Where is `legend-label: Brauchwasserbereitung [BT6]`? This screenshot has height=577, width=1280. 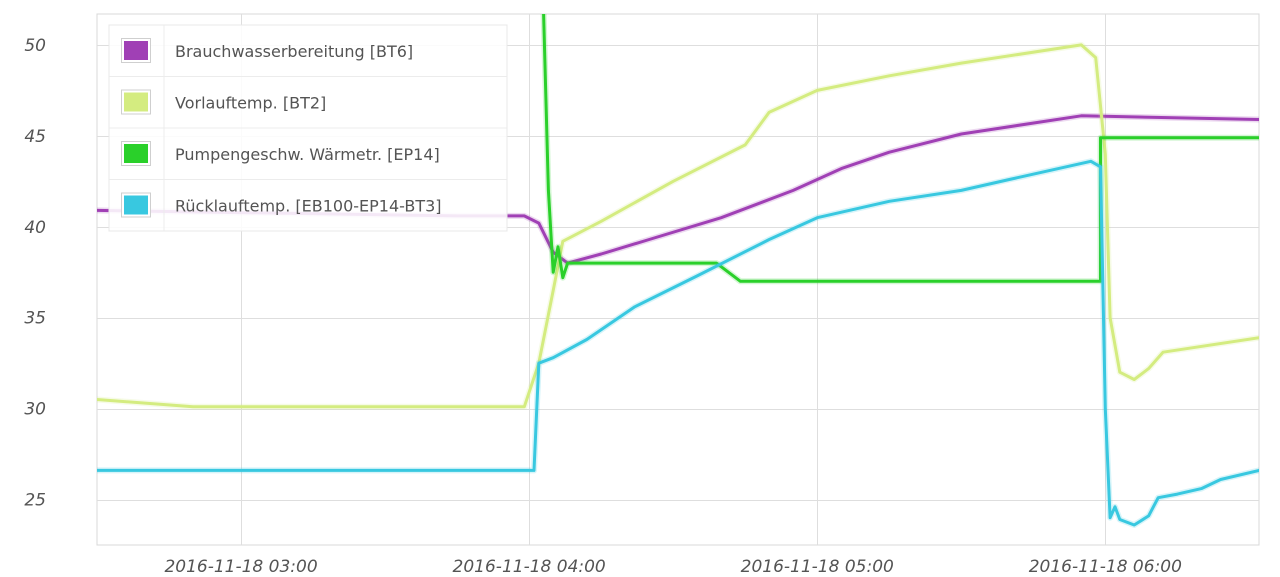 legend-label: Brauchwasserbereitung [BT6] is located at coordinates (294, 51).